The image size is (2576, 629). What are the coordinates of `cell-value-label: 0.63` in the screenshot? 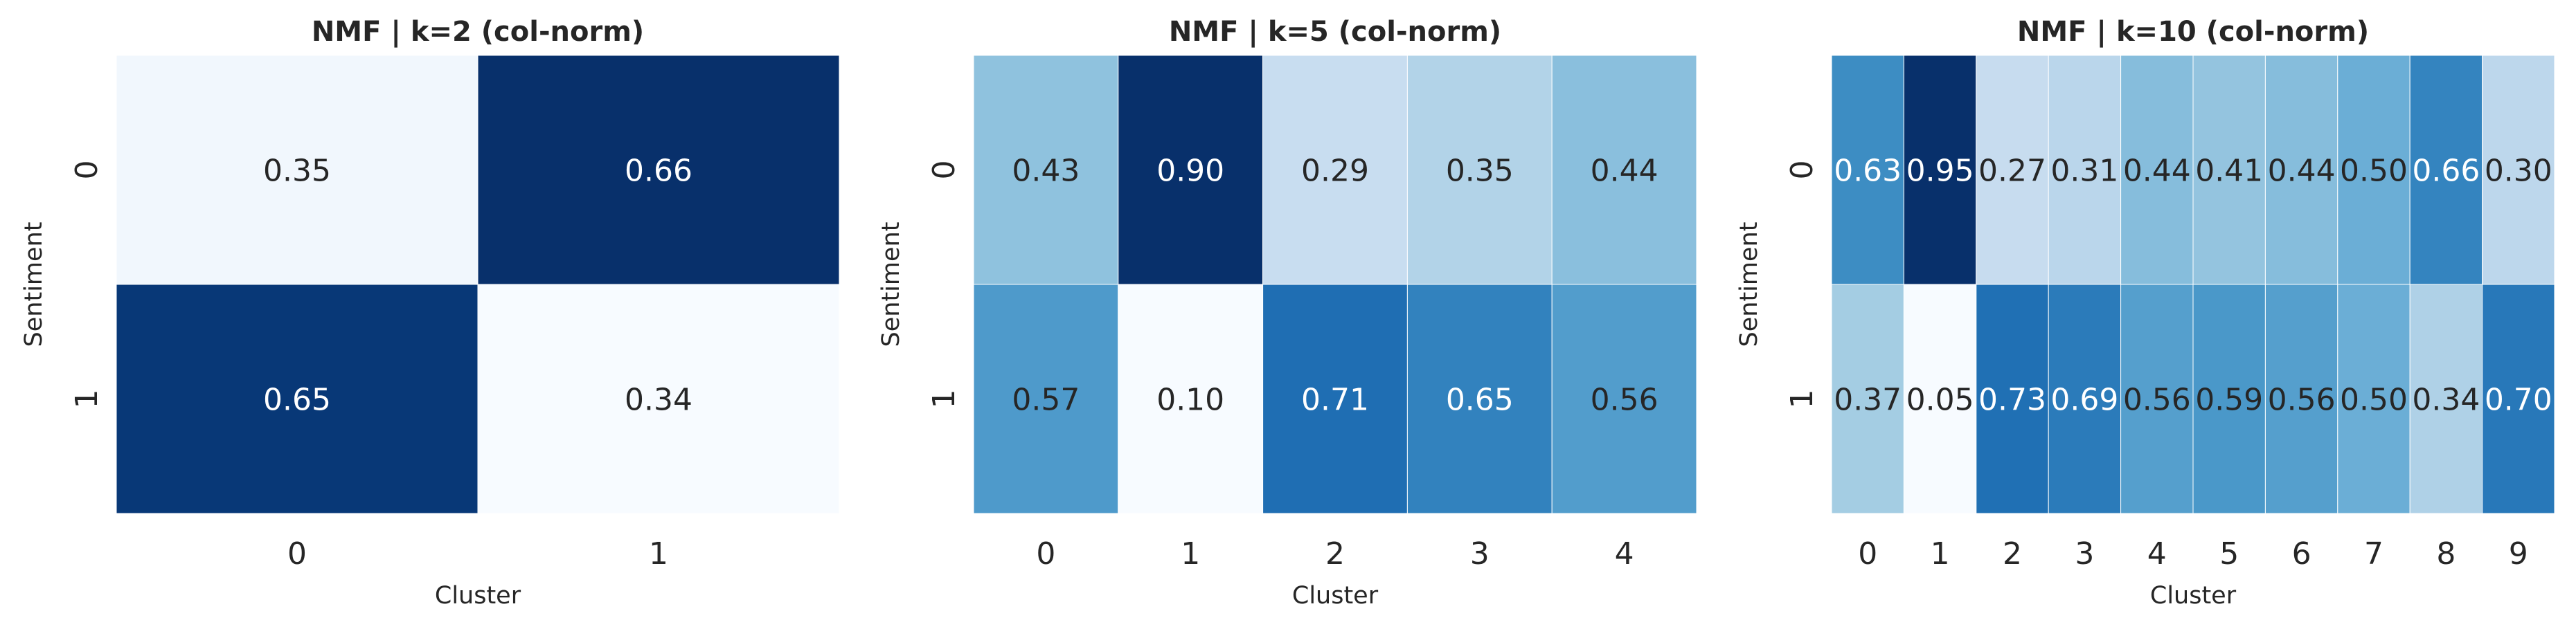 It's located at (1868, 171).